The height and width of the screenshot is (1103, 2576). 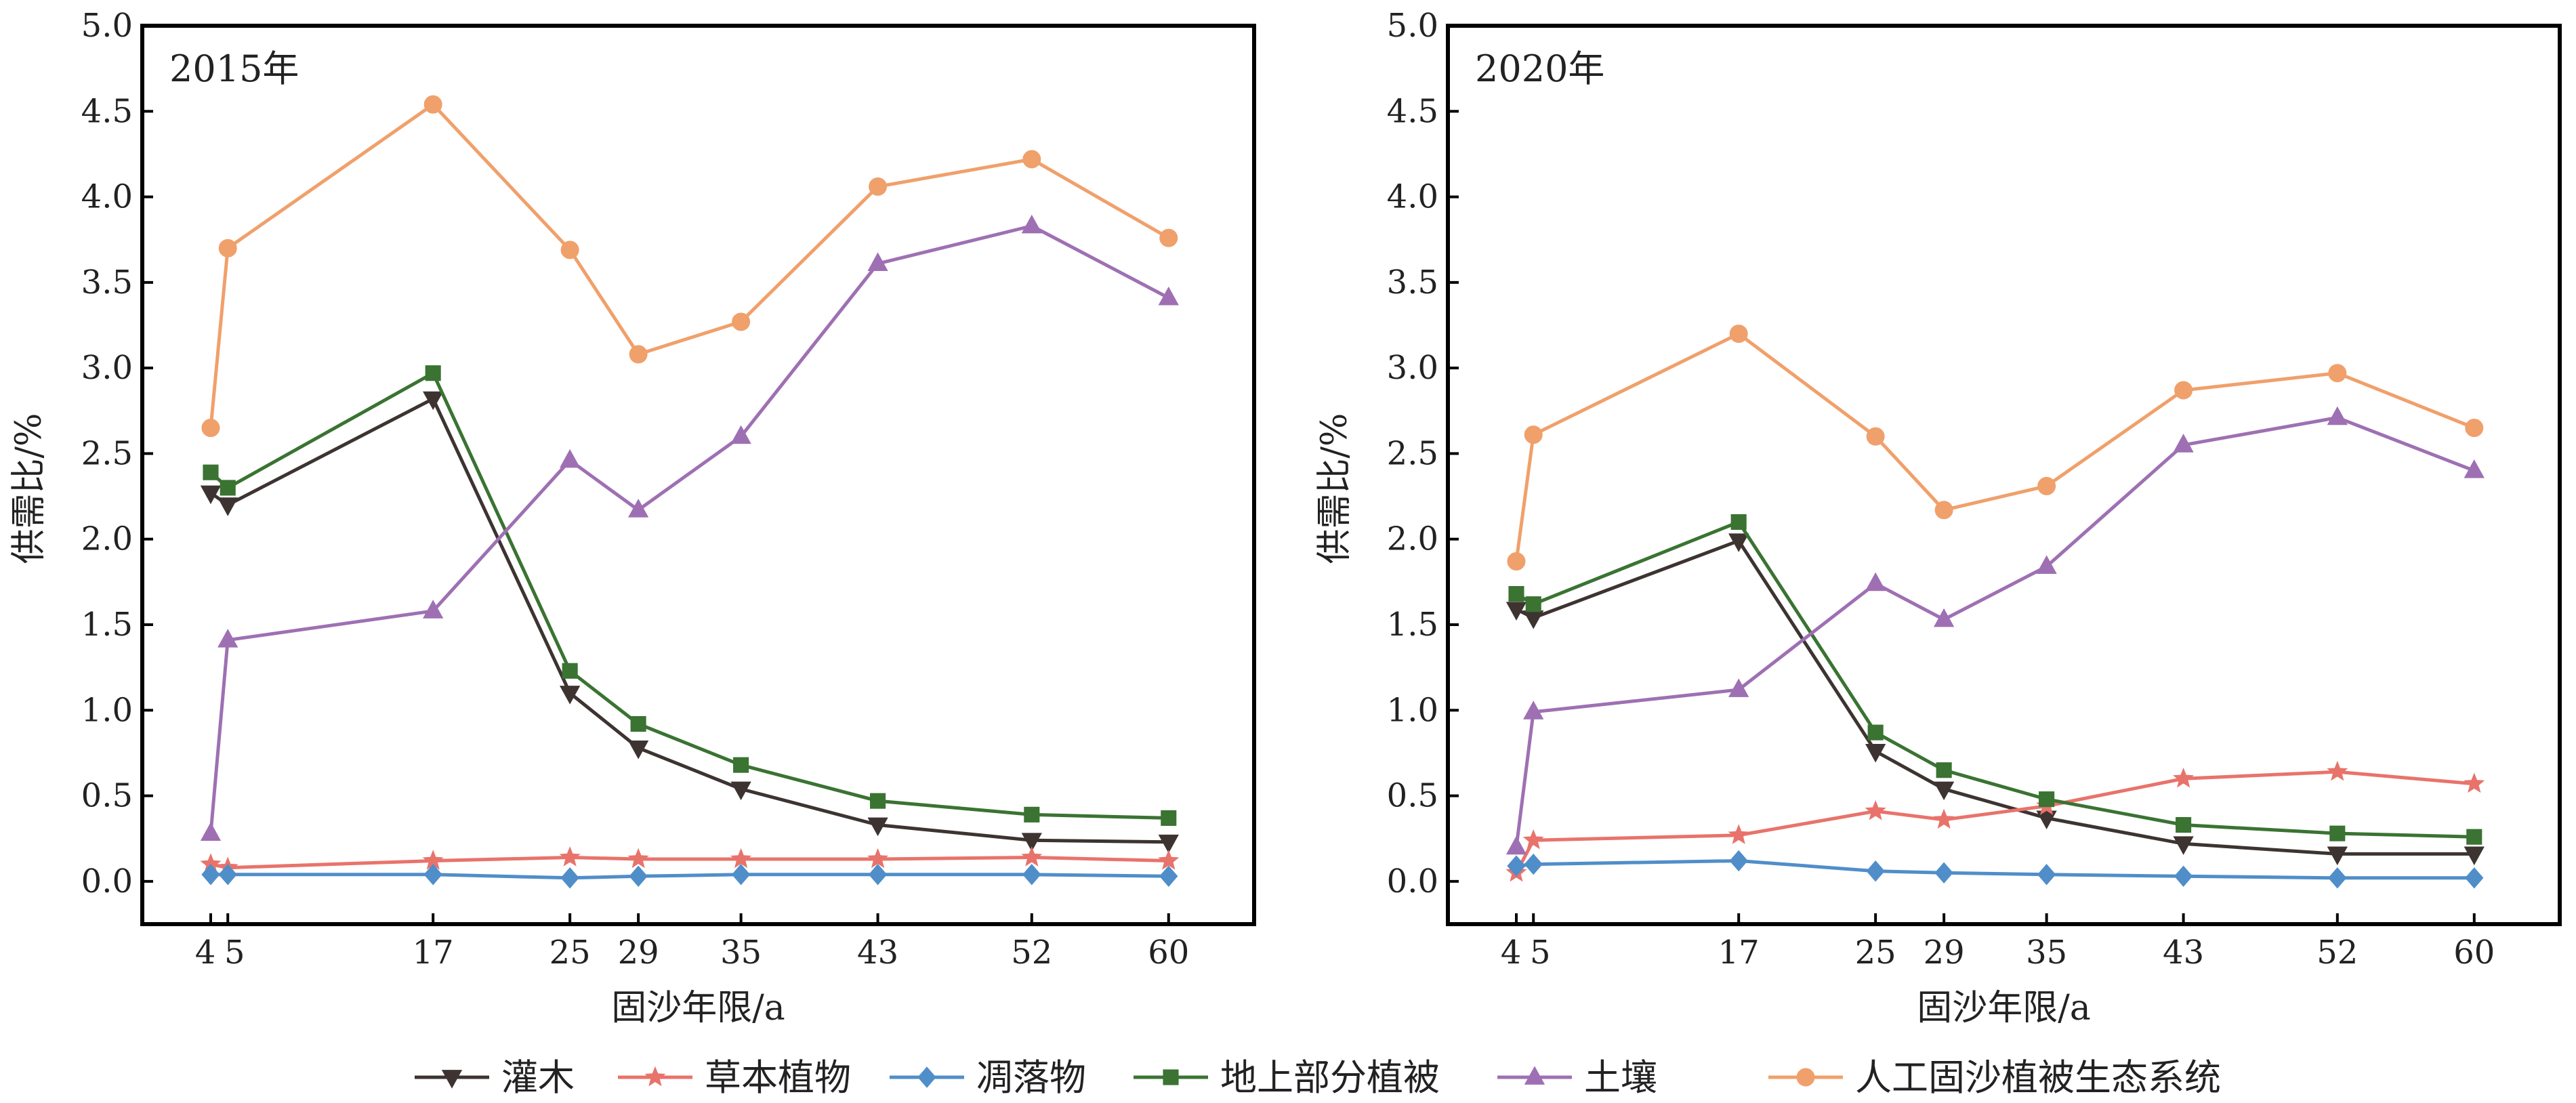 What do you see at coordinates (988, 1077) in the screenshot?
I see `legend-item: 凋落物` at bounding box center [988, 1077].